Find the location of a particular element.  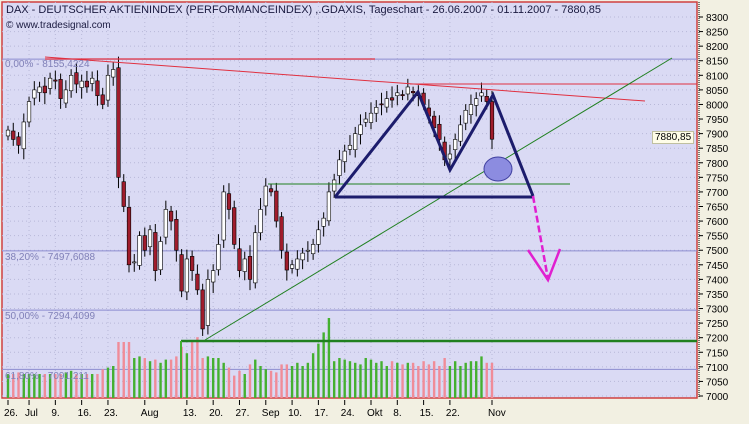

fib-label-0: 0,00% - 8155,4224 is located at coordinates (47, 64).